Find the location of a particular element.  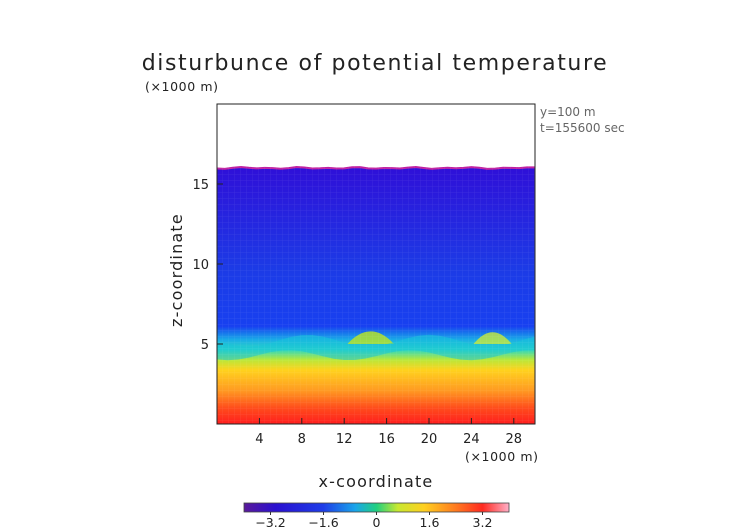

colorbar is located at coordinates (376, 507).